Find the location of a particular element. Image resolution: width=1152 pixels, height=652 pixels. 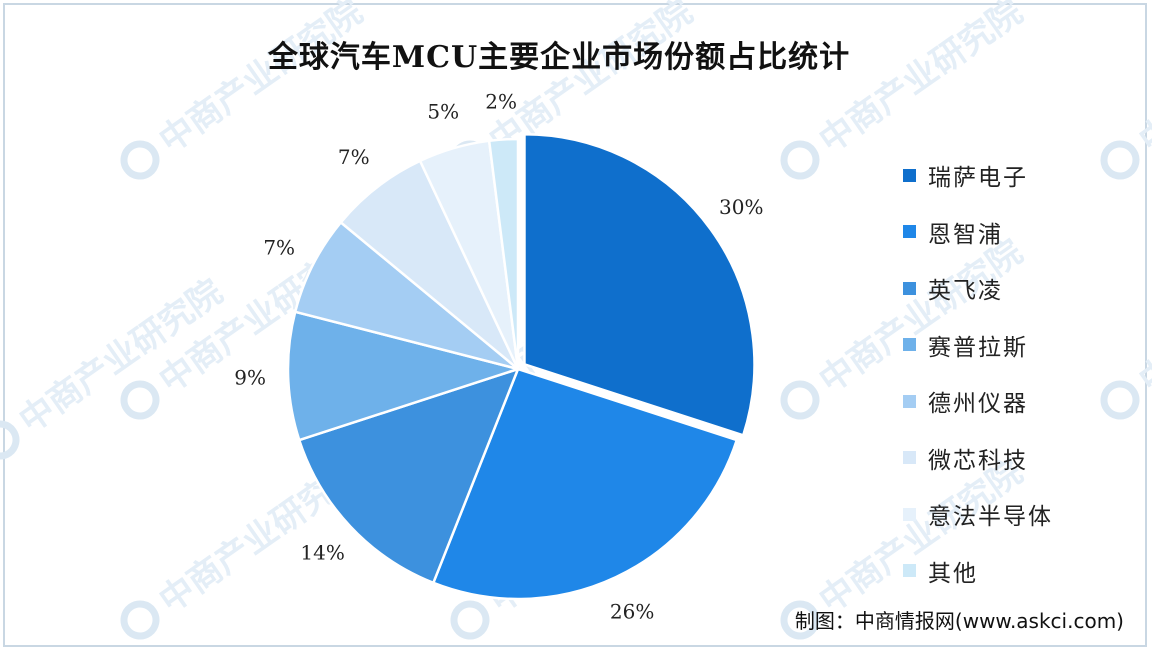

legend-label: 意法半导体 is located at coordinates (990, 517).